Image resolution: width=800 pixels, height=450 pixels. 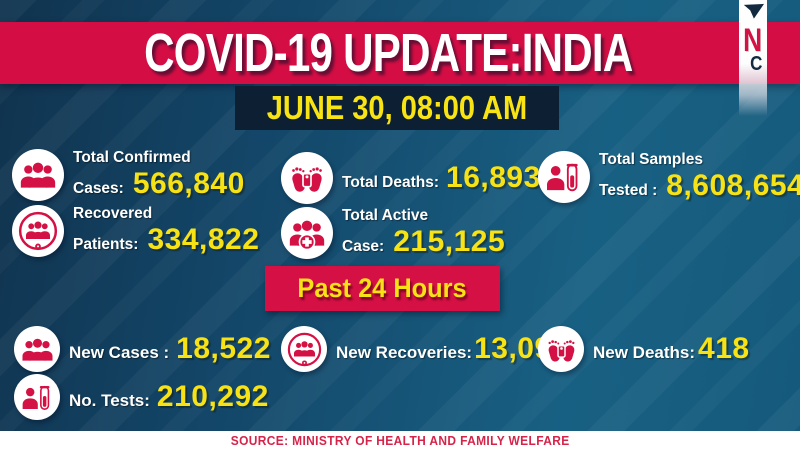 I want to click on stat-total-active: Total Active Case: 215,125, so click(x=393, y=232).